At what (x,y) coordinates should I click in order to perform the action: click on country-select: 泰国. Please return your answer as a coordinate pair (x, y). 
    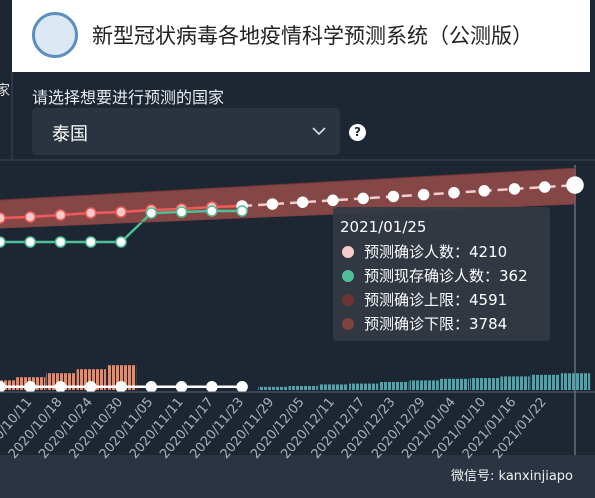
    Looking at the image, I should click on (186, 131).